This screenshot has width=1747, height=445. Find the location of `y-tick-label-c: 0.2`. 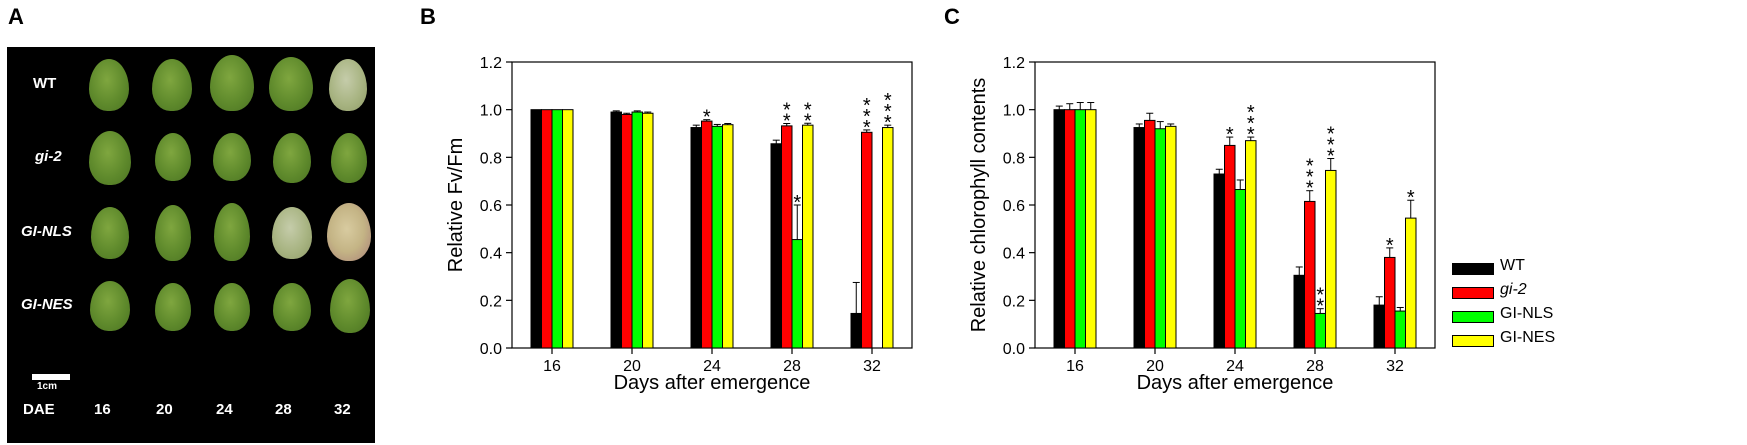

y-tick-label-c: 0.2 is located at coordinates (1014, 301).